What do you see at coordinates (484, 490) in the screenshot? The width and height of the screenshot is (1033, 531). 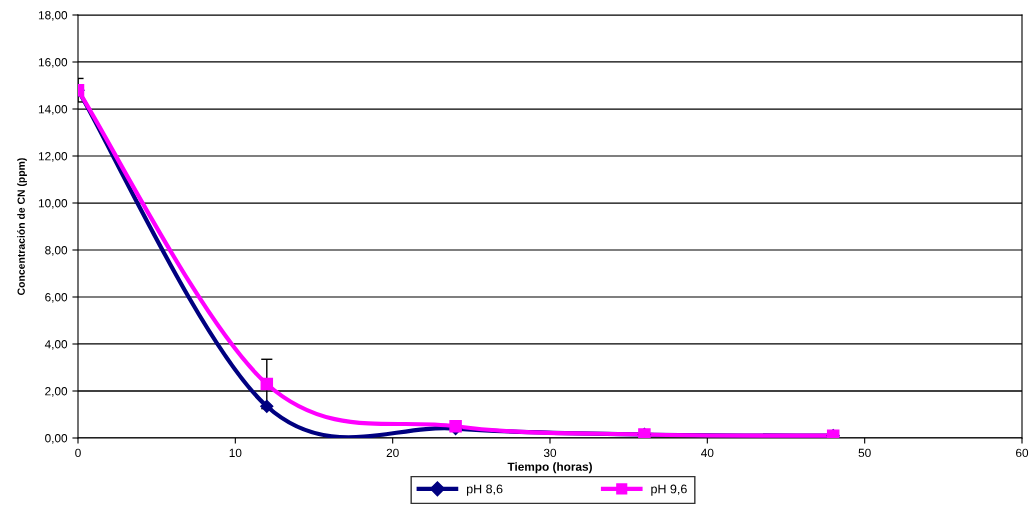 I see `legend-label: pH 8,6` at bounding box center [484, 490].